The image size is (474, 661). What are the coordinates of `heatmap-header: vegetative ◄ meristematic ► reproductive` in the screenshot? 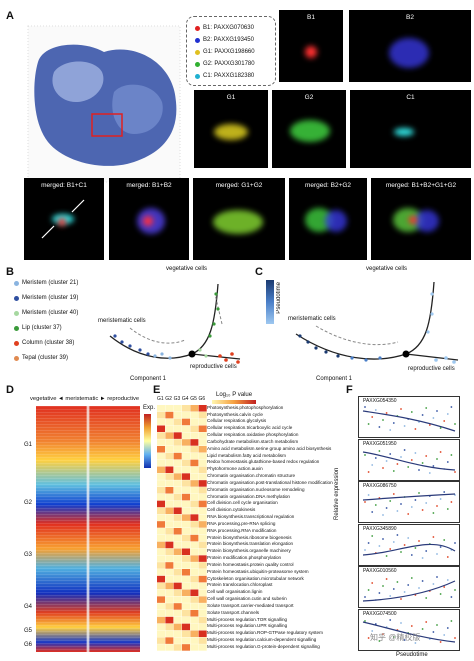 It's located at (85, 399).